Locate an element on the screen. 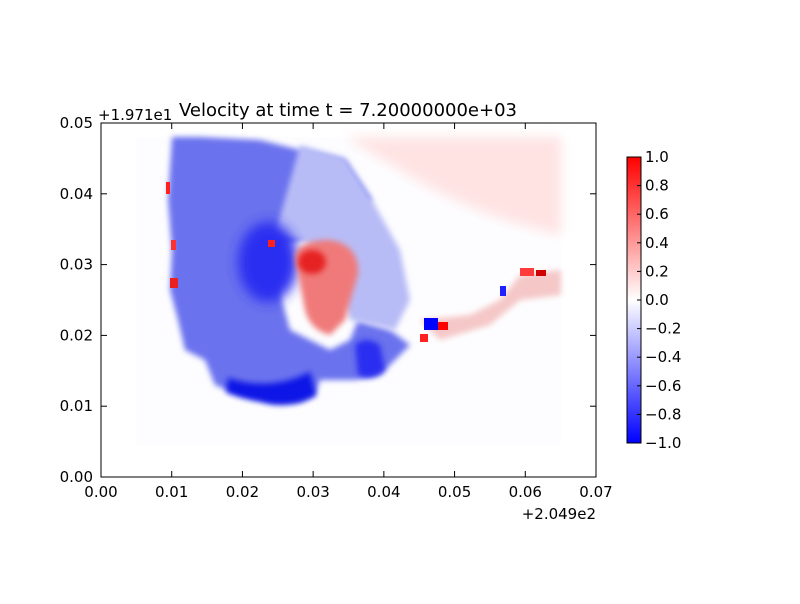  colorbar-tick-label: 0.8 is located at coordinates (657, 186).